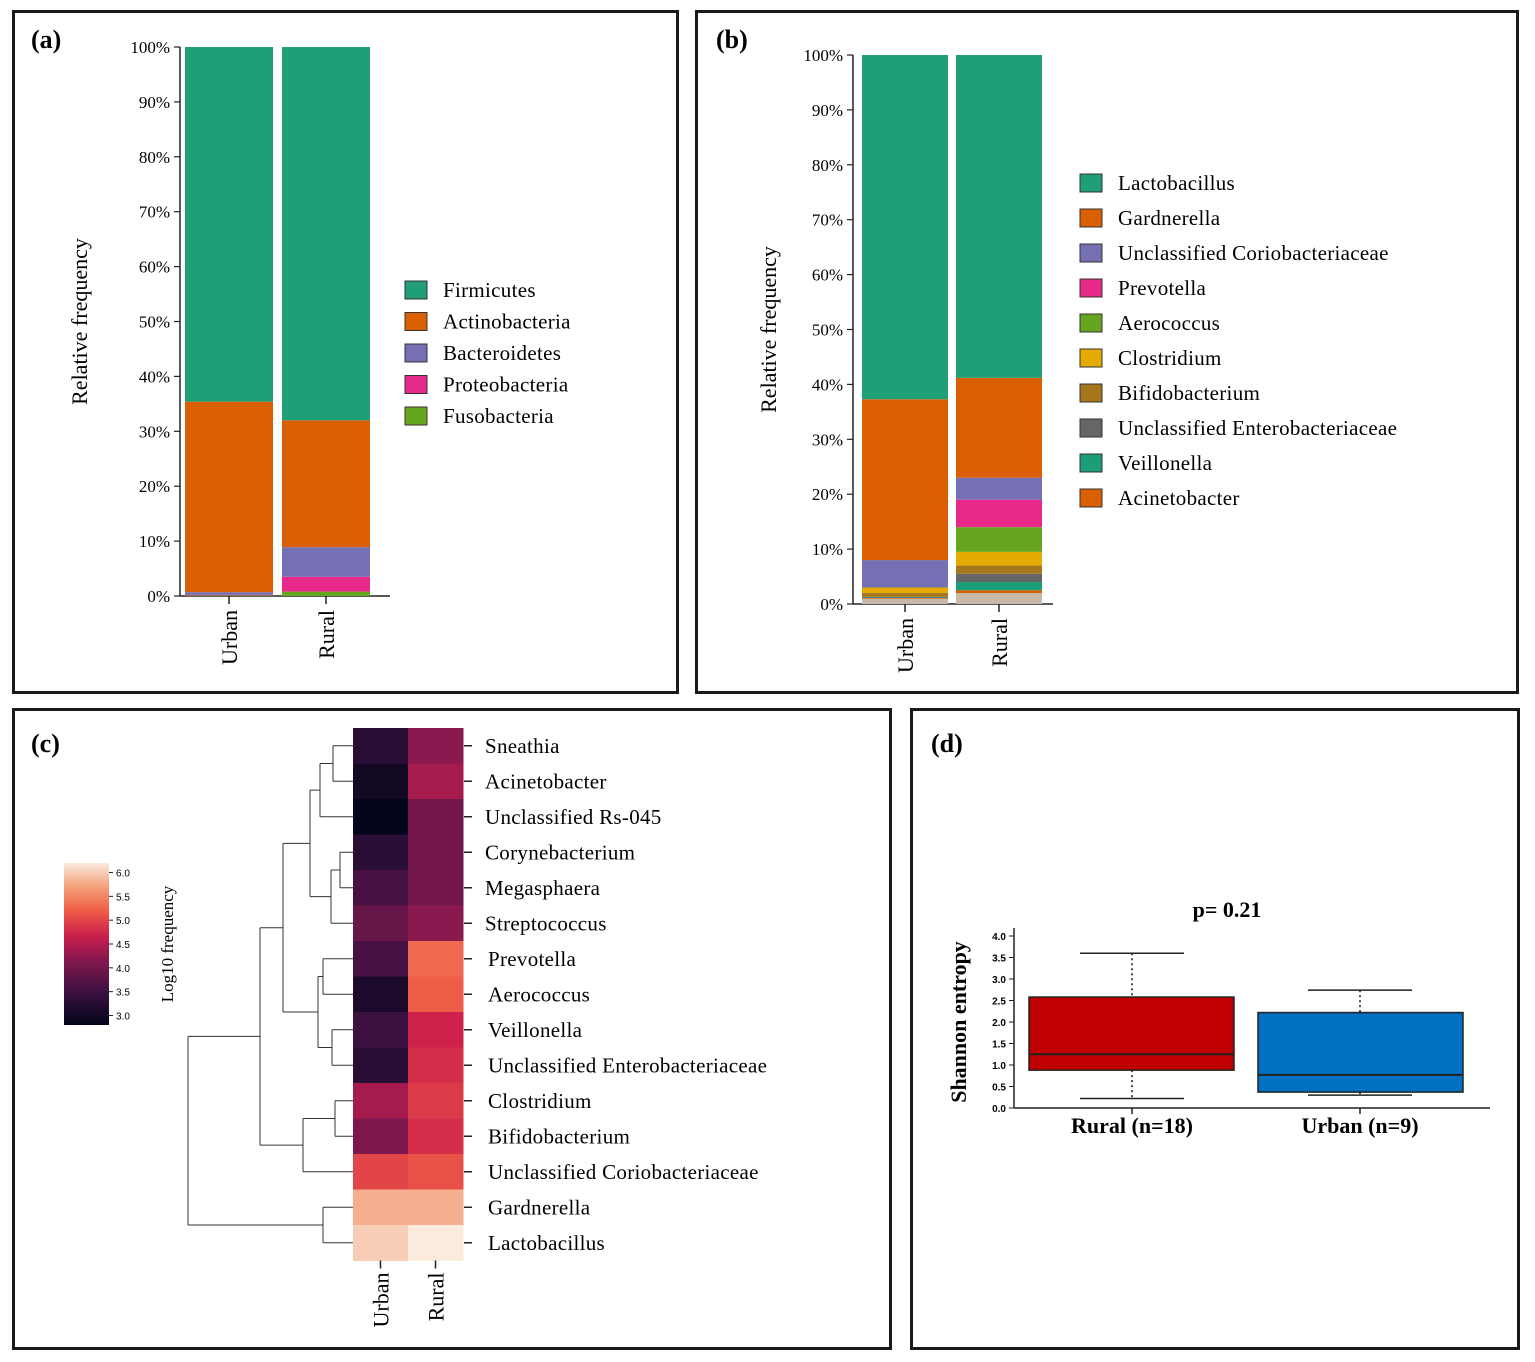  Describe the element at coordinates (958, 1022) in the screenshot. I see `y-axis-label: Shannon entropy` at that location.